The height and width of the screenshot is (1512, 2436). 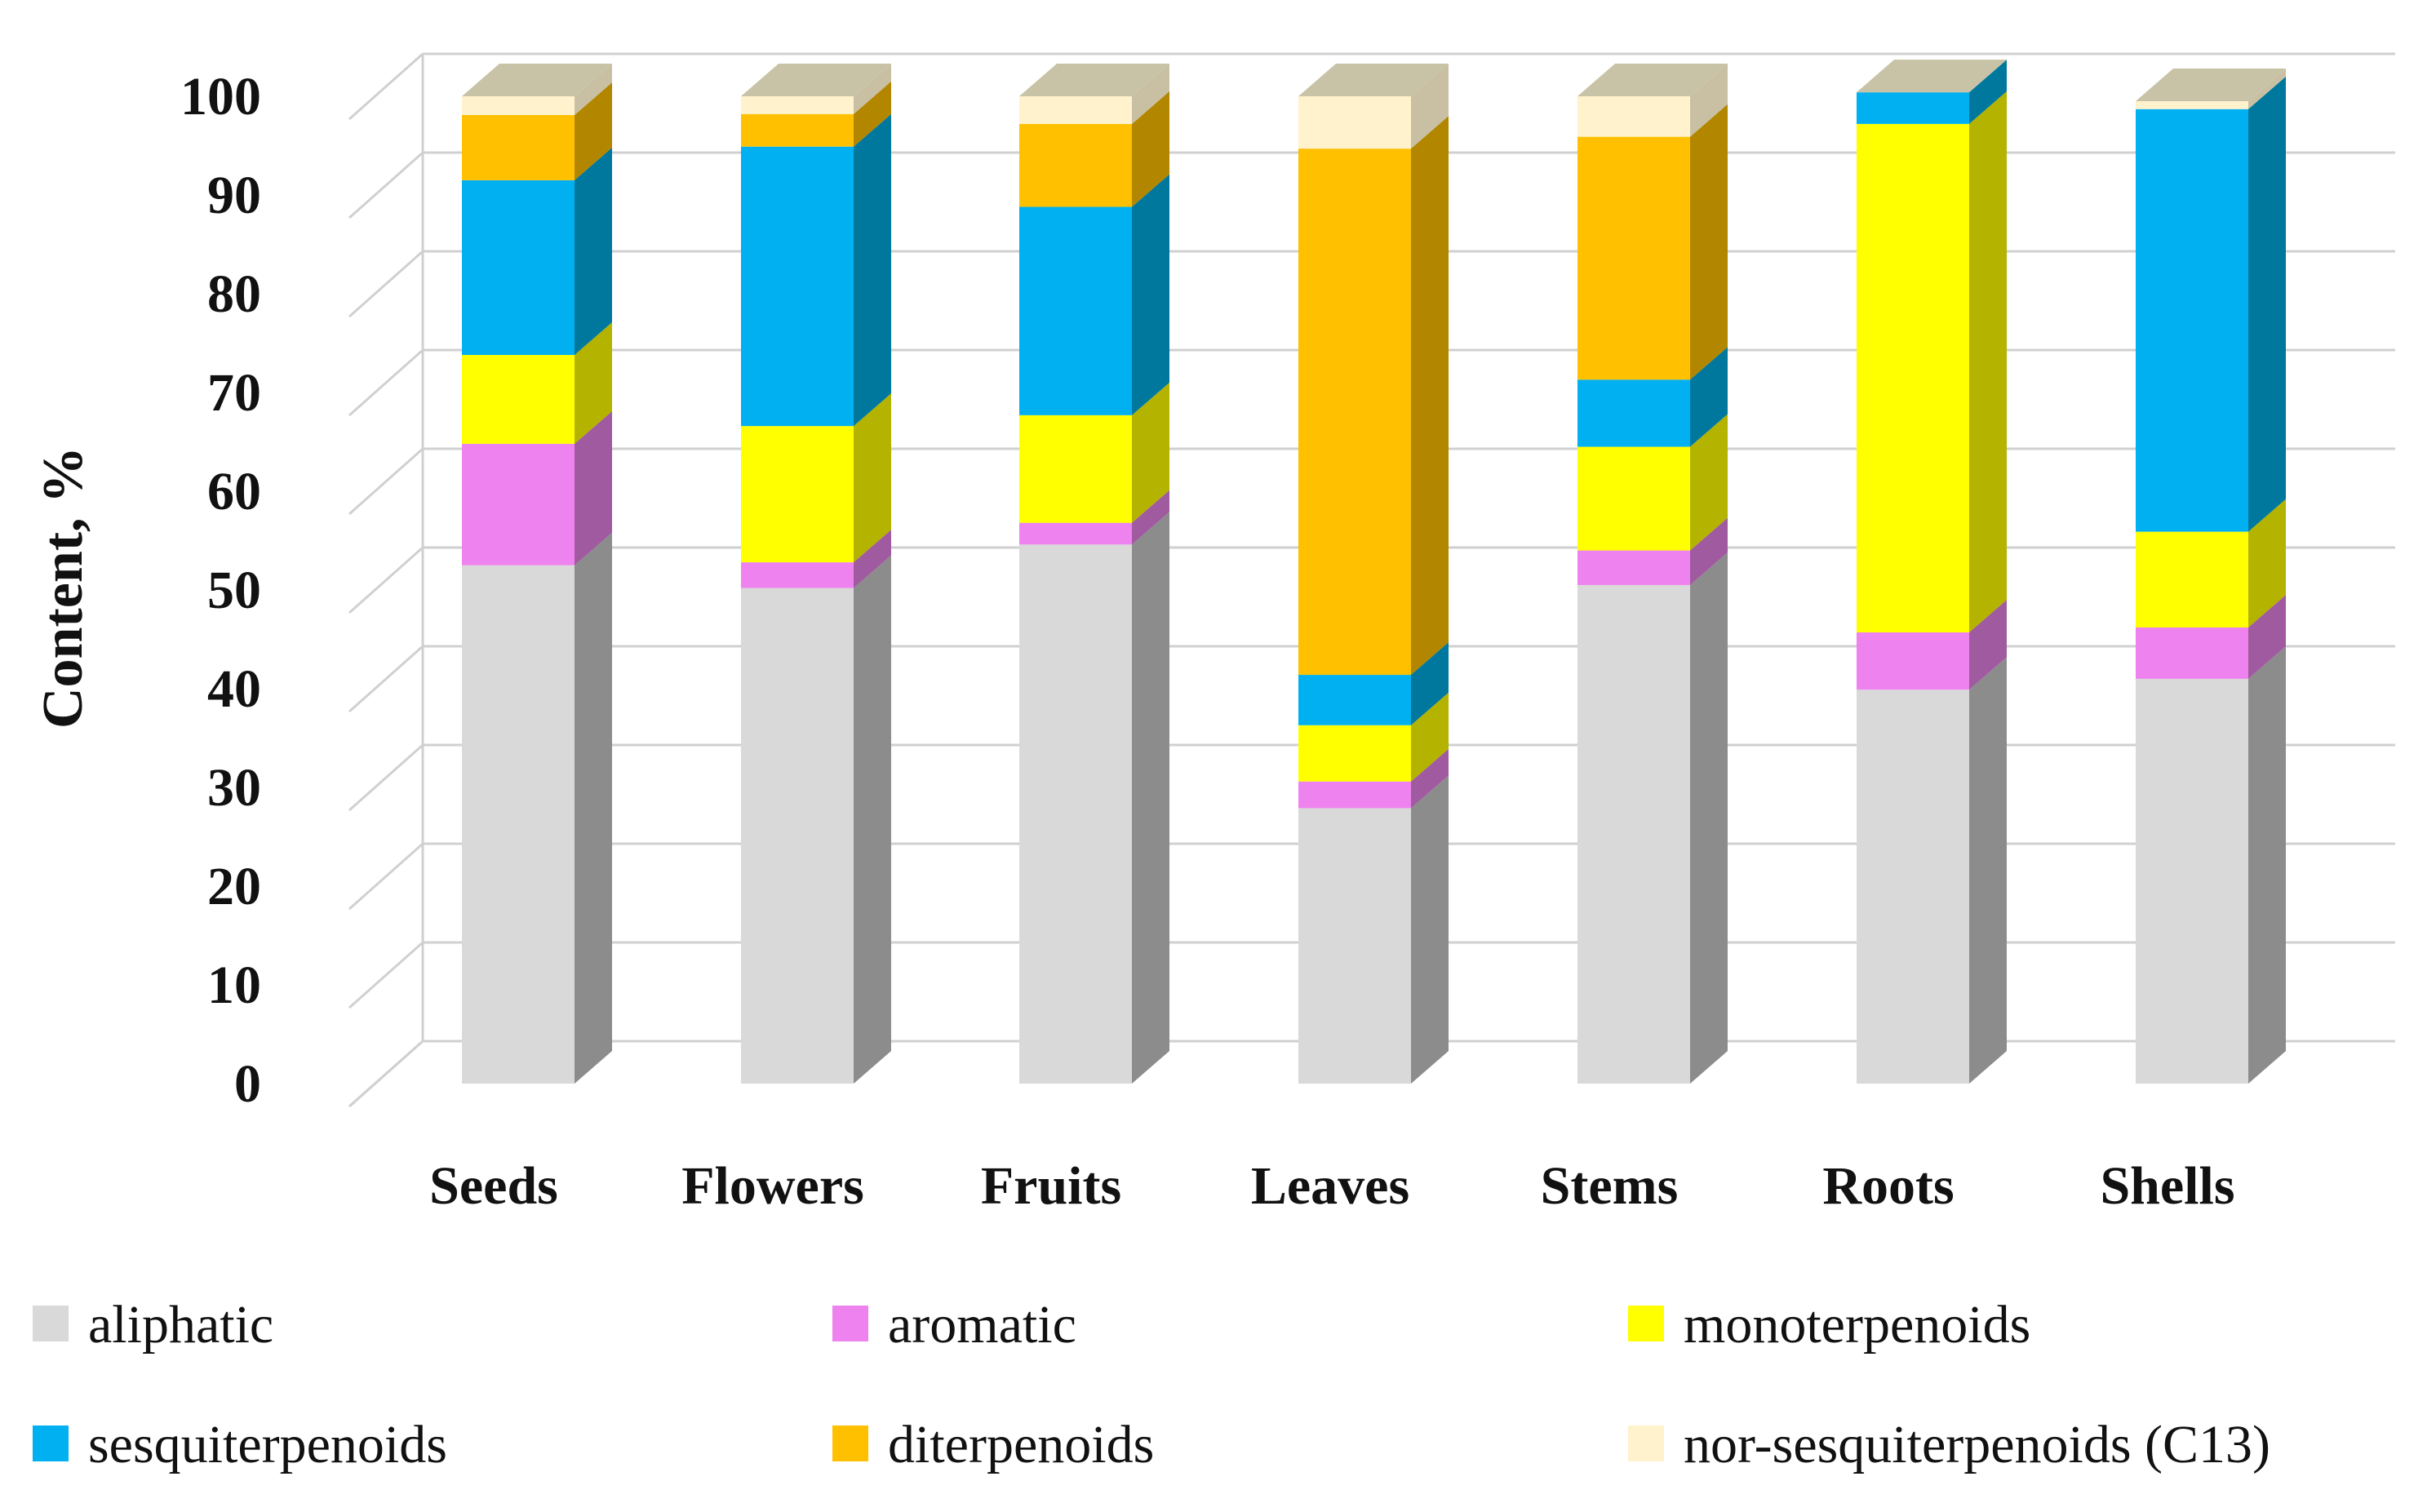 What do you see at coordinates (234, 294) in the screenshot?
I see `y-tick-80: 80` at bounding box center [234, 294].